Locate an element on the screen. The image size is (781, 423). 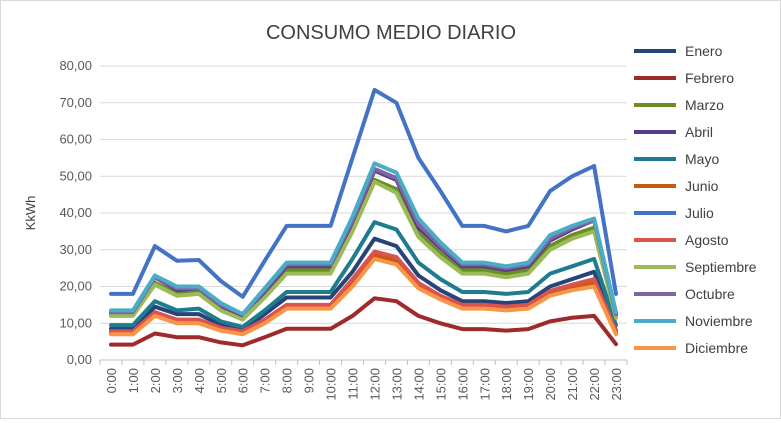
x-tick-label: 19:00 is located at coordinates (528, 384).